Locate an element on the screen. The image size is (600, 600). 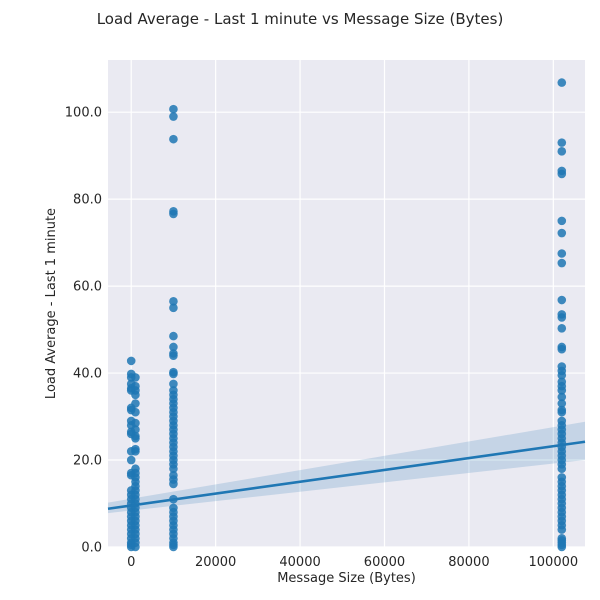
x-tick-label-4: 80000 is located at coordinates (468, 562).